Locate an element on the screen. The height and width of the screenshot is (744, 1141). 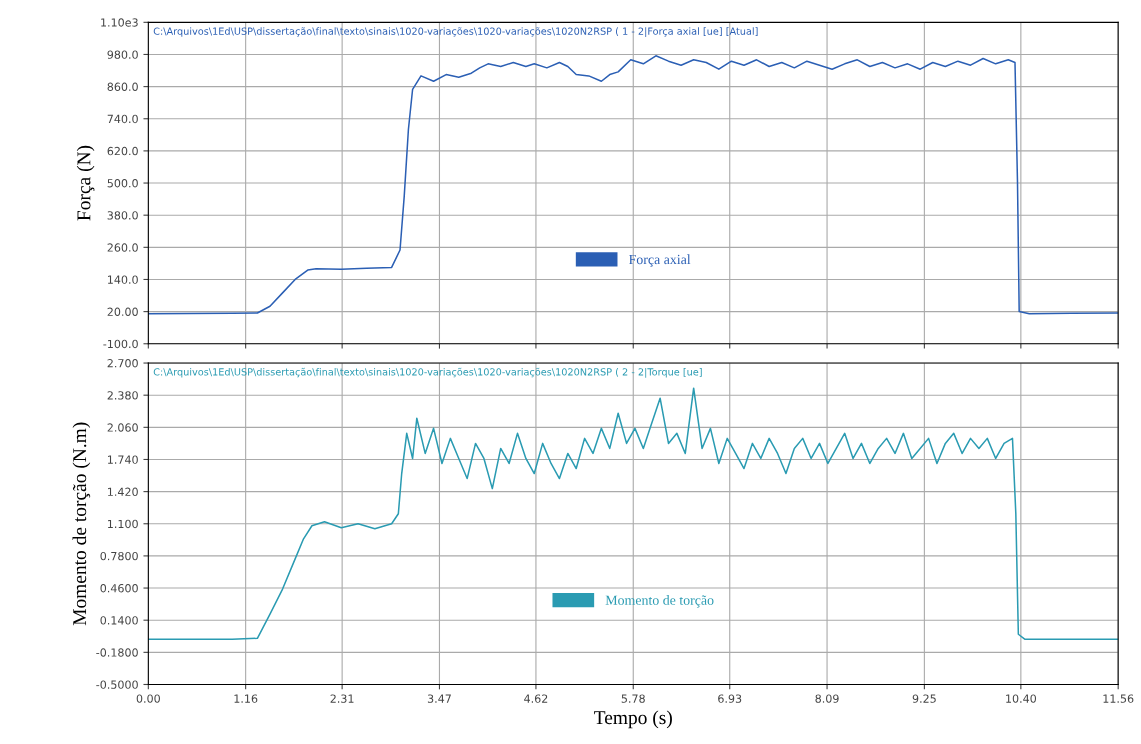
x-tick-label: 0.00 is located at coordinates (148, 698).